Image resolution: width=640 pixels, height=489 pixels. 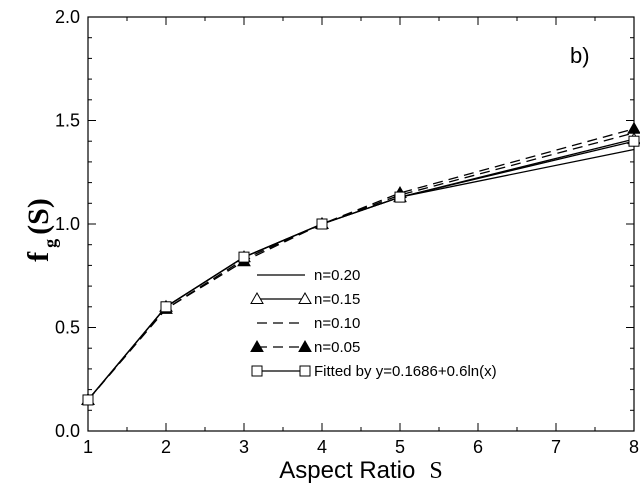 What do you see at coordinates (478, 447) in the screenshot?
I see `x-tick-label: 6` at bounding box center [478, 447].